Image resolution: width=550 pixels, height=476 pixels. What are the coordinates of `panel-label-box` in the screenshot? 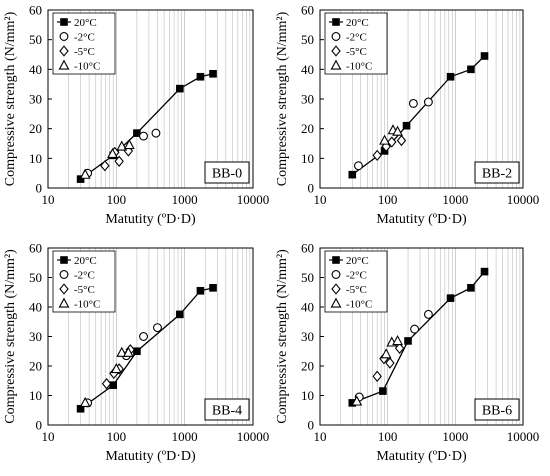 It's located at (227, 409).